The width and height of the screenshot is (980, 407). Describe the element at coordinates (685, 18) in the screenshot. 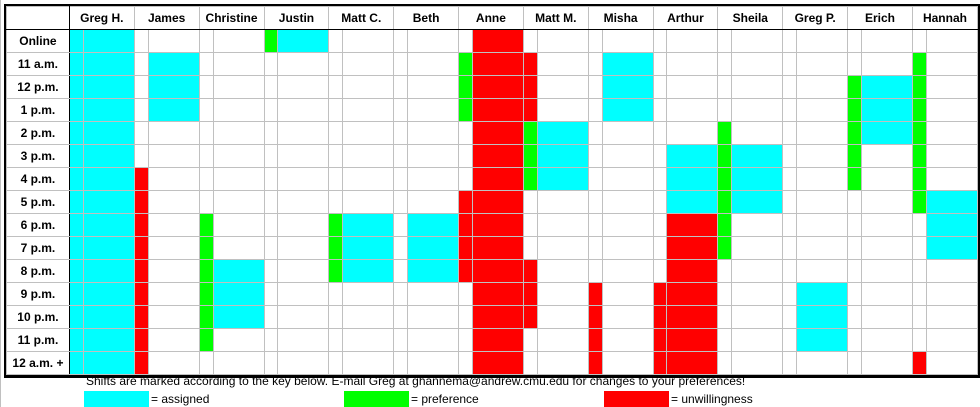

I see `person-header: Arthur` at that location.